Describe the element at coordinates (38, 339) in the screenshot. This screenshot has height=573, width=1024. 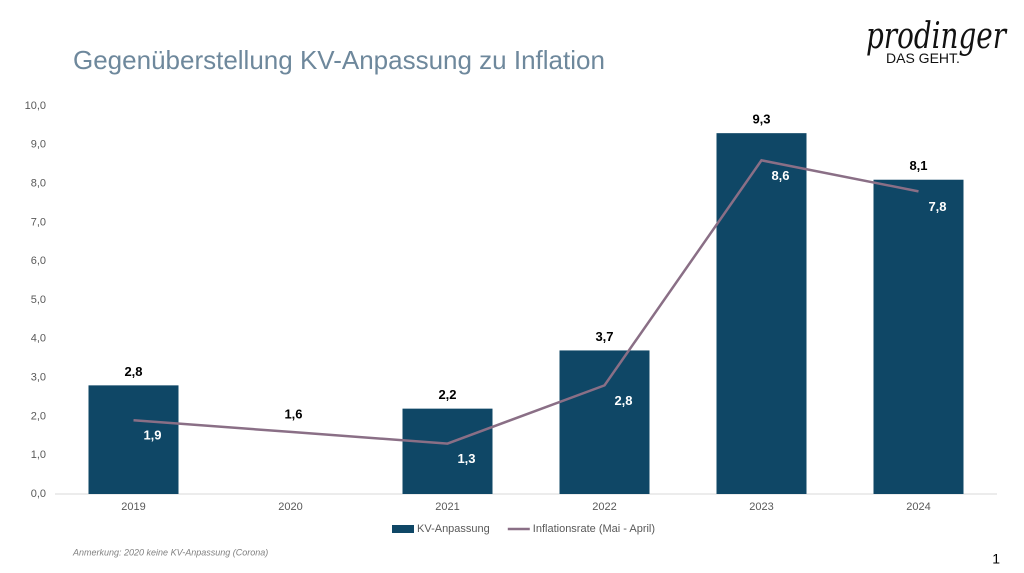
I see `y-tick-label: 4,0` at that location.